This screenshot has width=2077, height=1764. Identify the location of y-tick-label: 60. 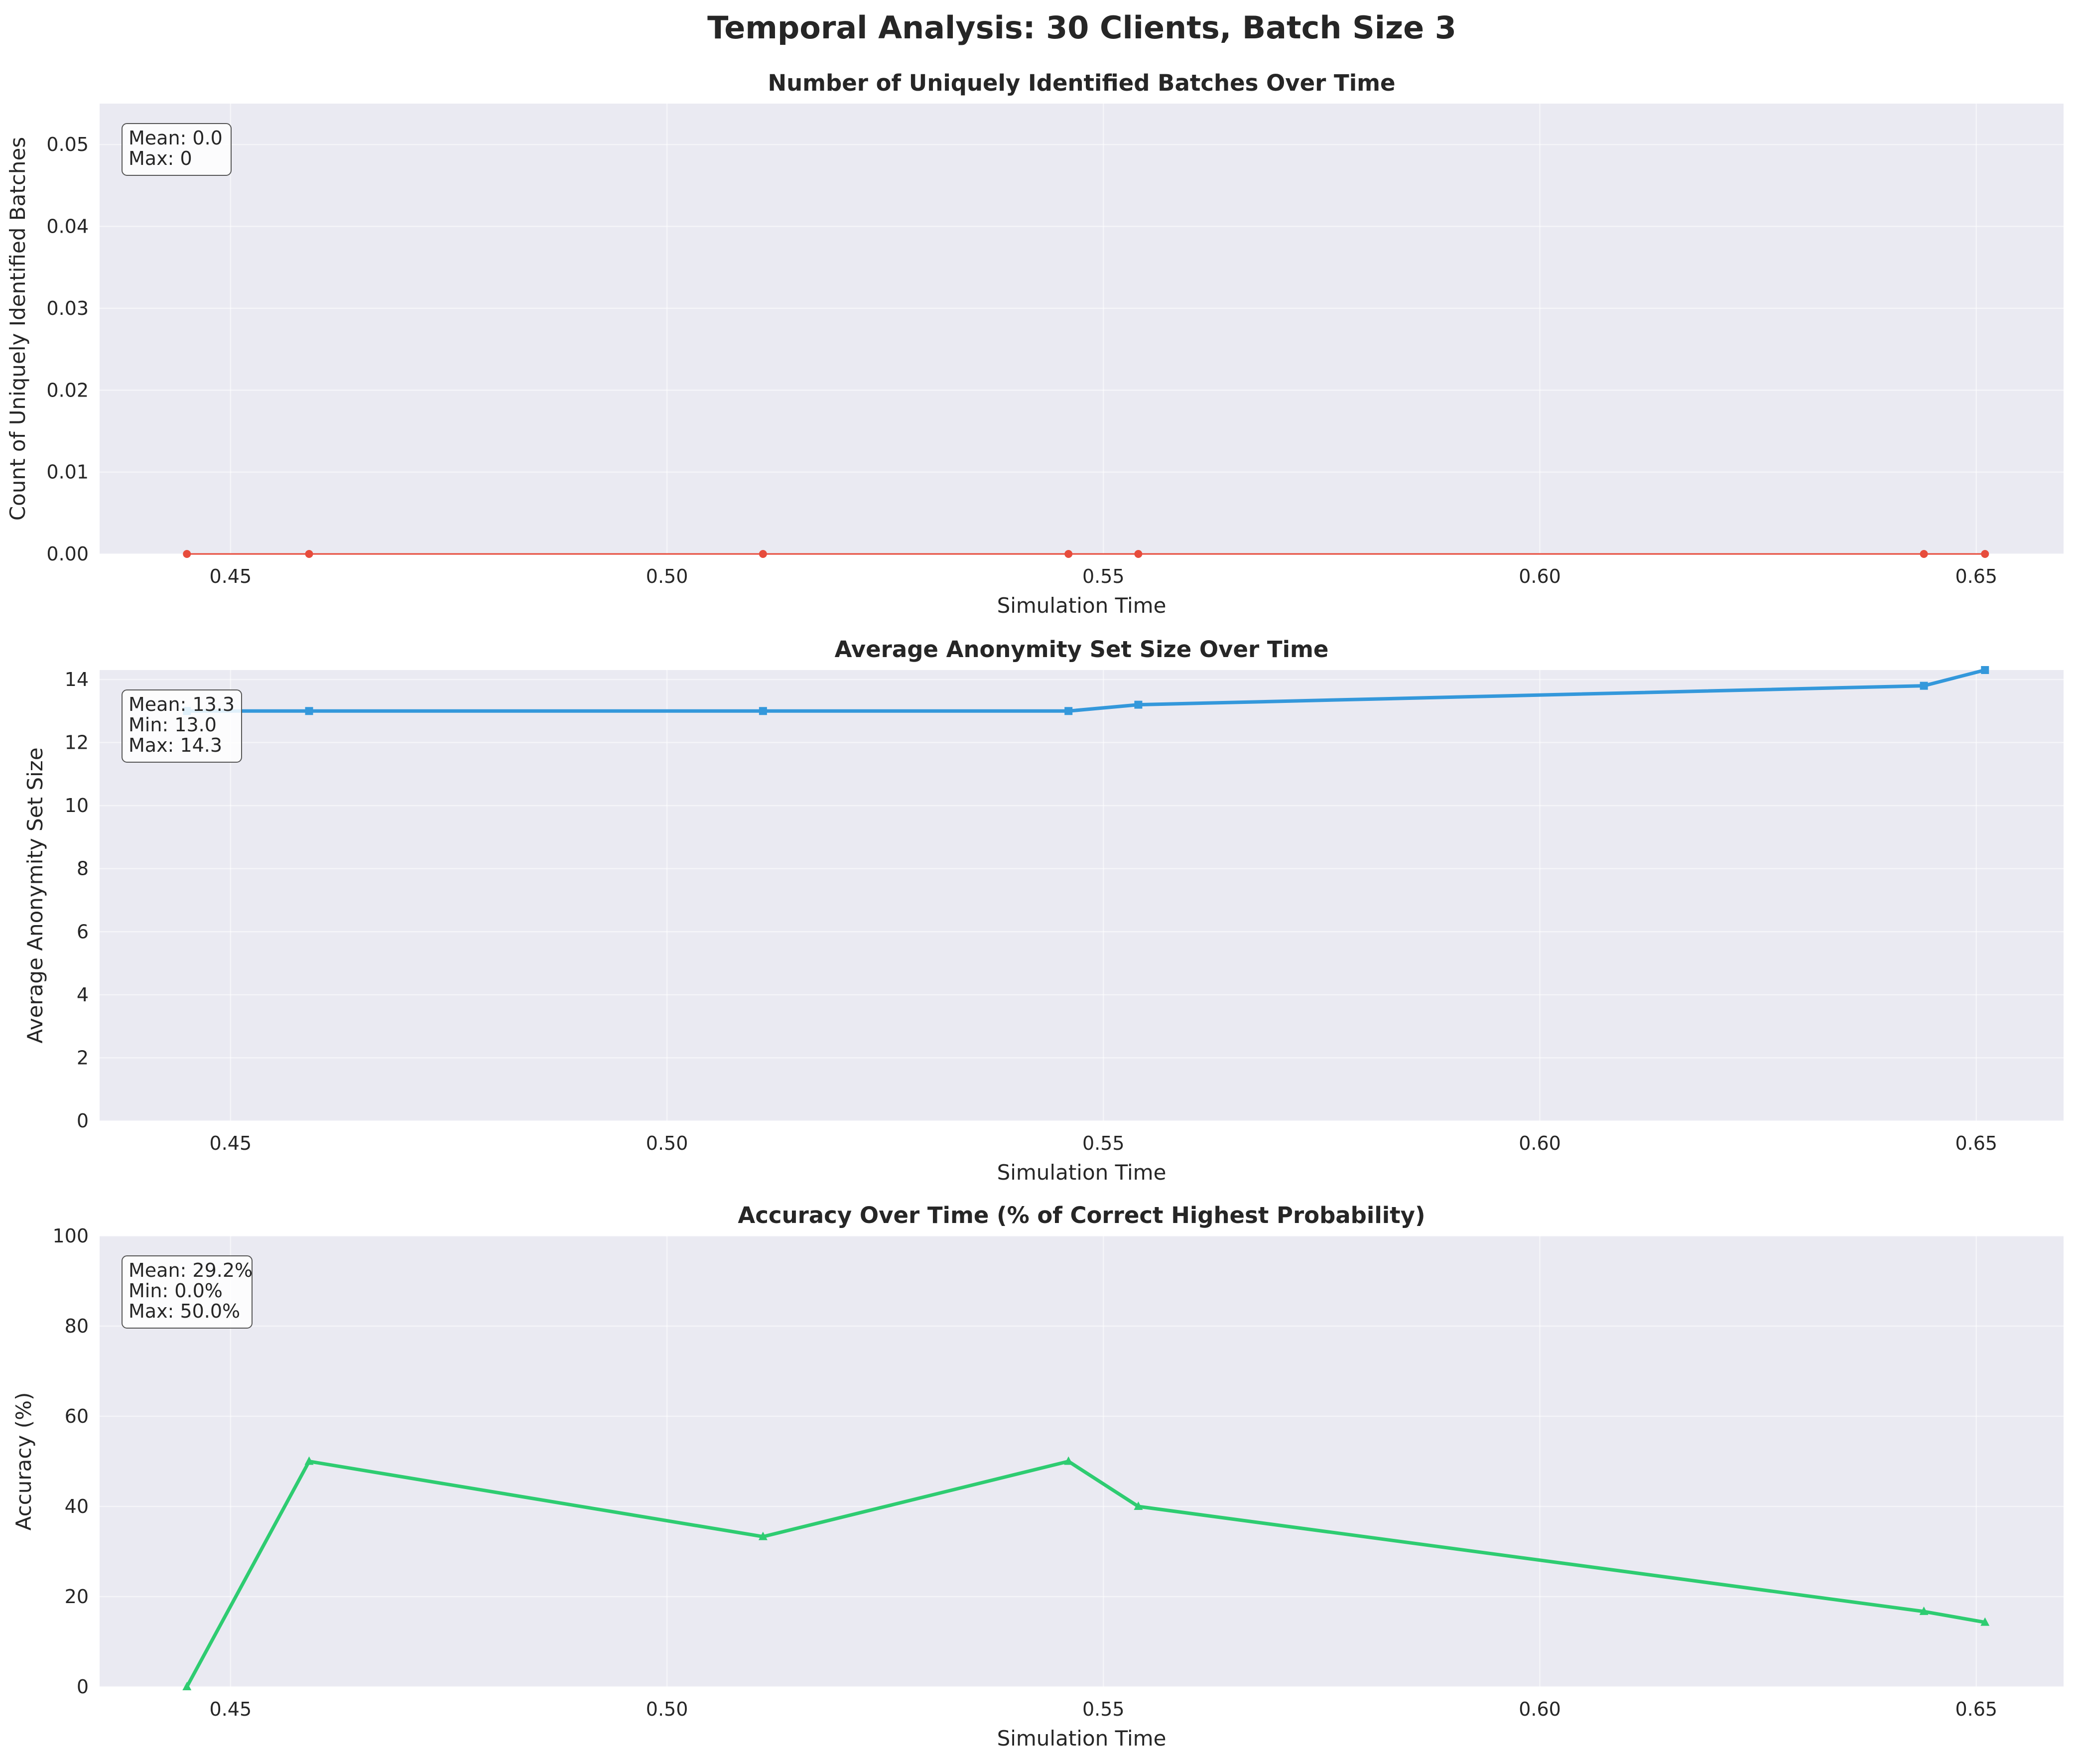
(77, 1416).